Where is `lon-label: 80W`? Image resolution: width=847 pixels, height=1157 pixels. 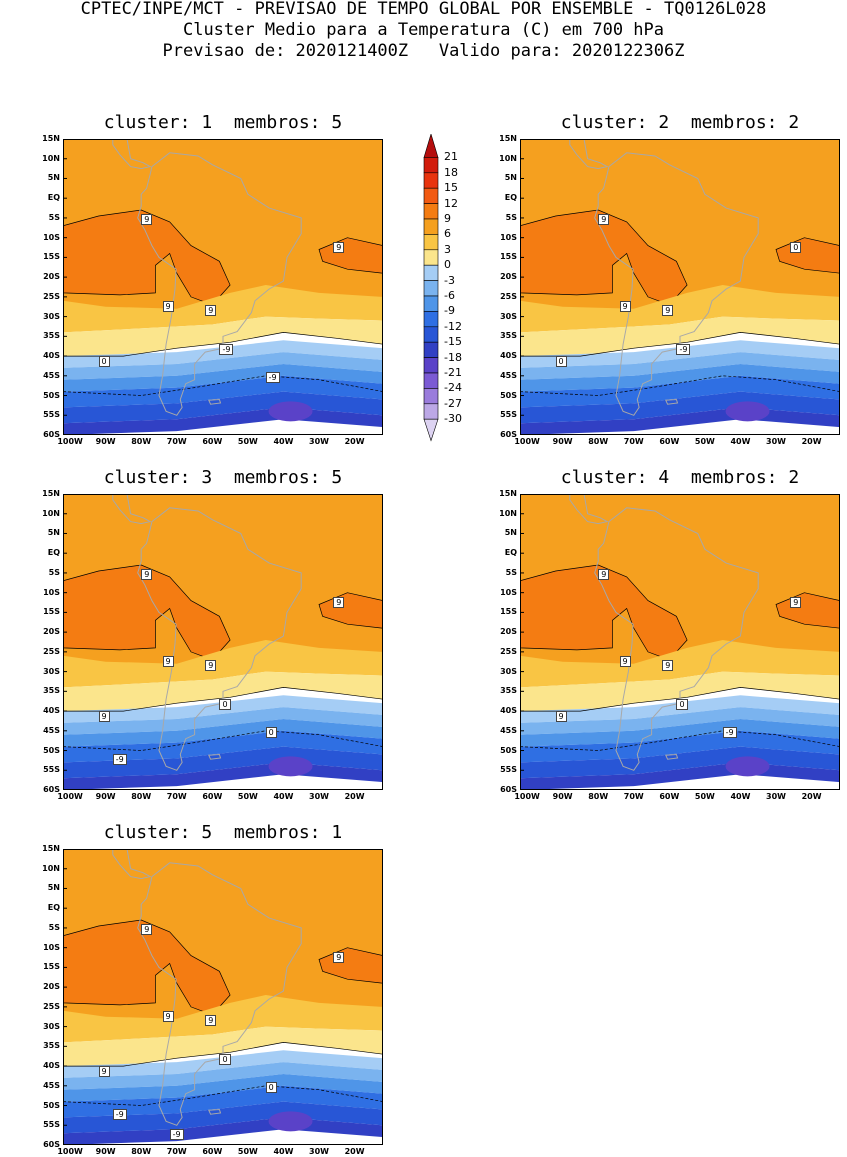 lon-label: 80W is located at coordinates (598, 441).